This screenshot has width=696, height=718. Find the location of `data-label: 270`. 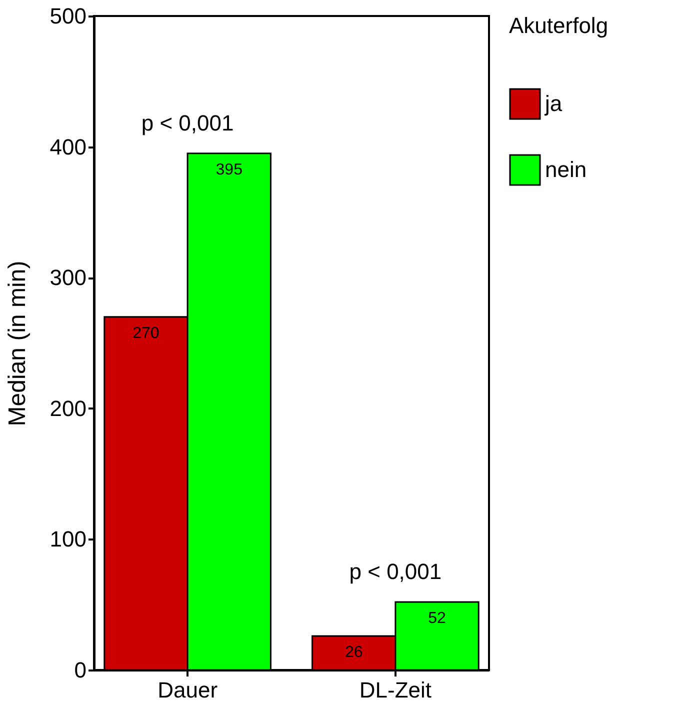

data-label: 270 is located at coordinates (146, 333).